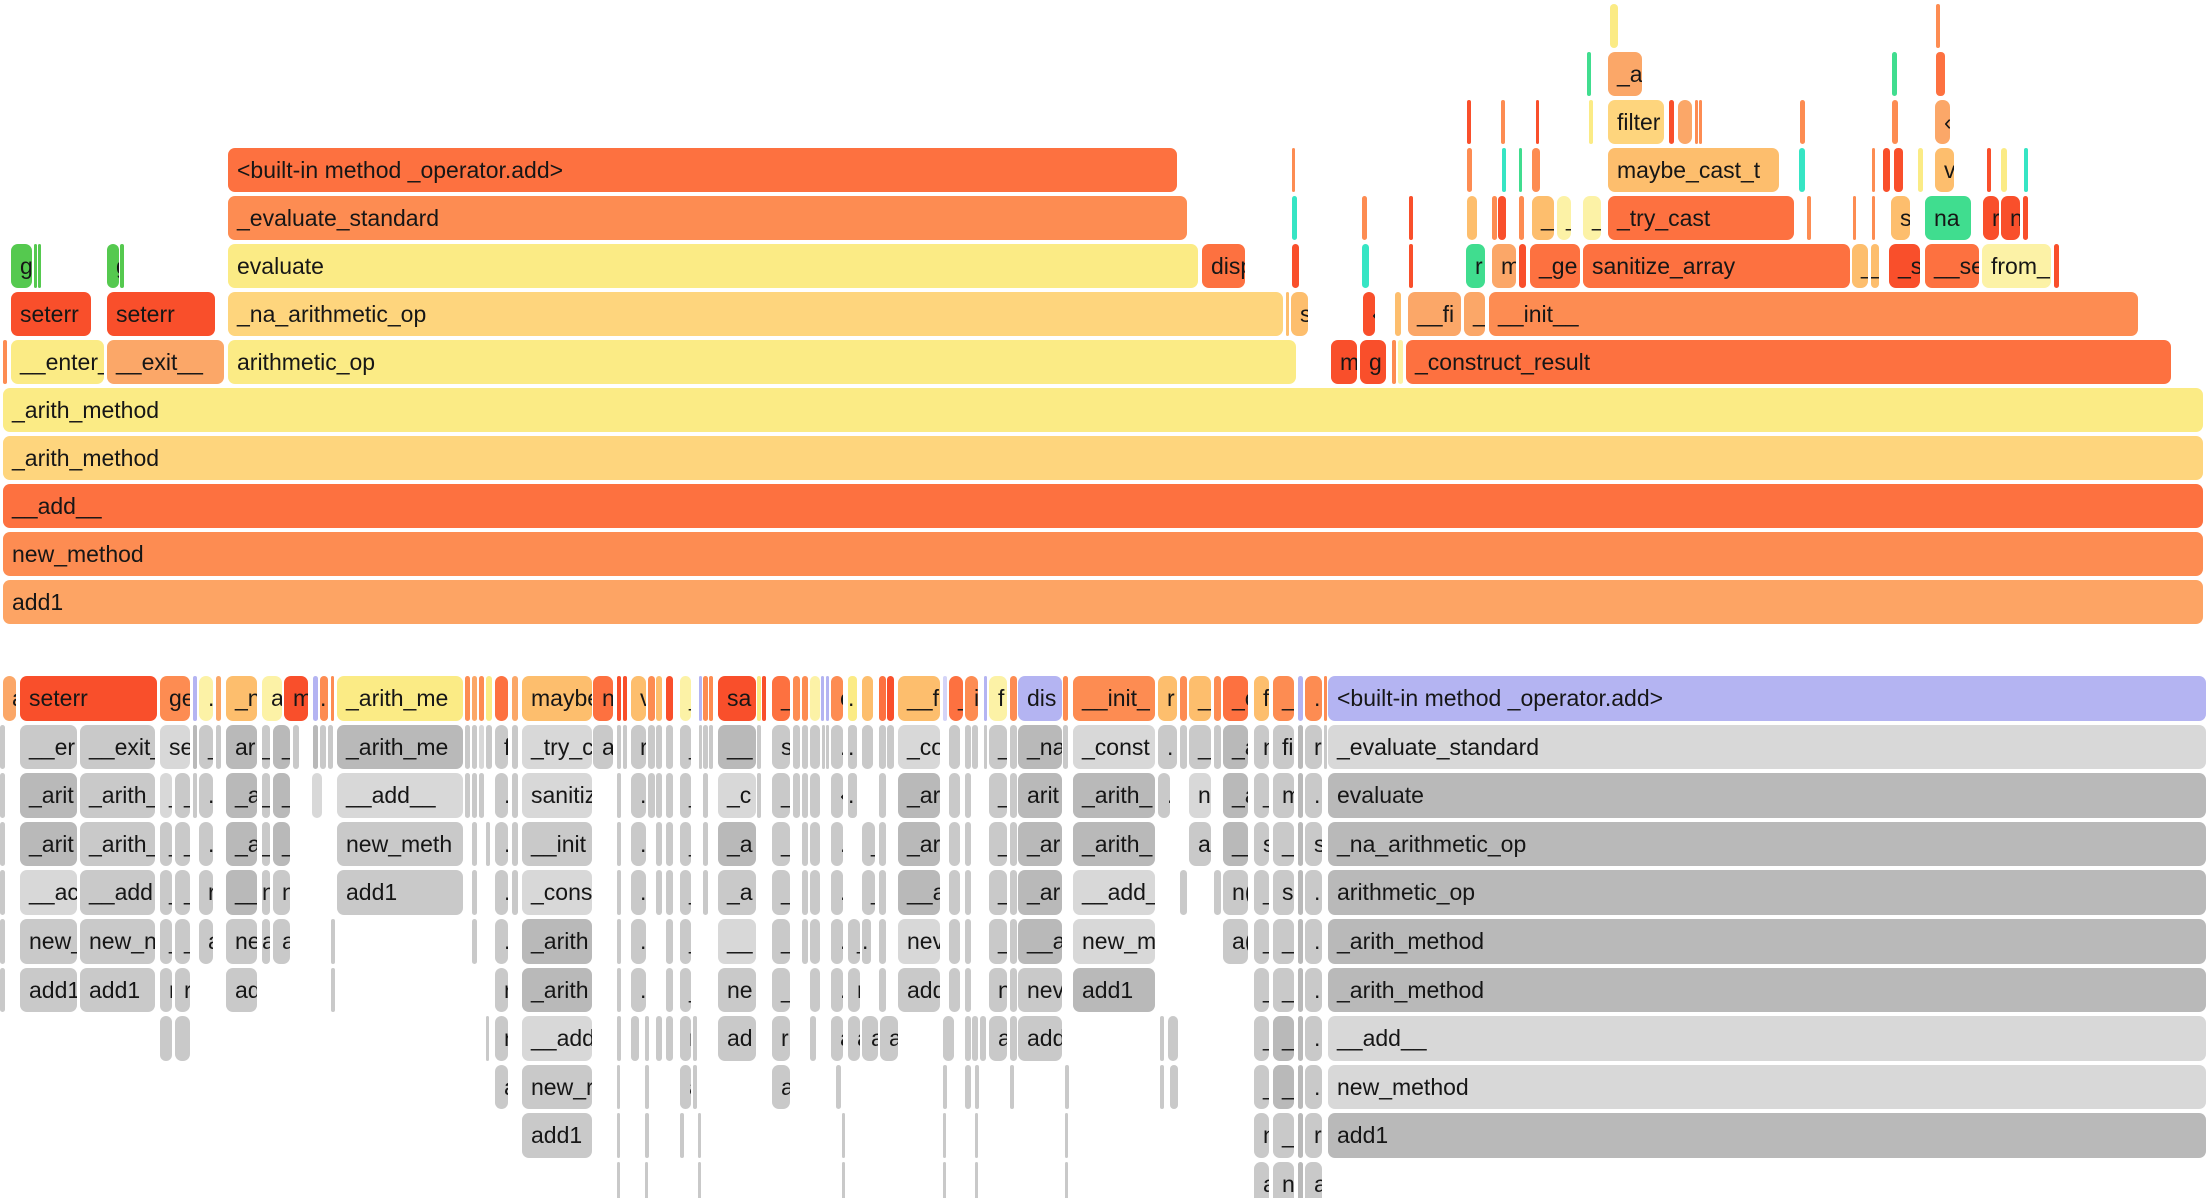 This screenshot has width=2206, height=1198. I want to click on frame-new_r: new_r, so click(557, 1087).